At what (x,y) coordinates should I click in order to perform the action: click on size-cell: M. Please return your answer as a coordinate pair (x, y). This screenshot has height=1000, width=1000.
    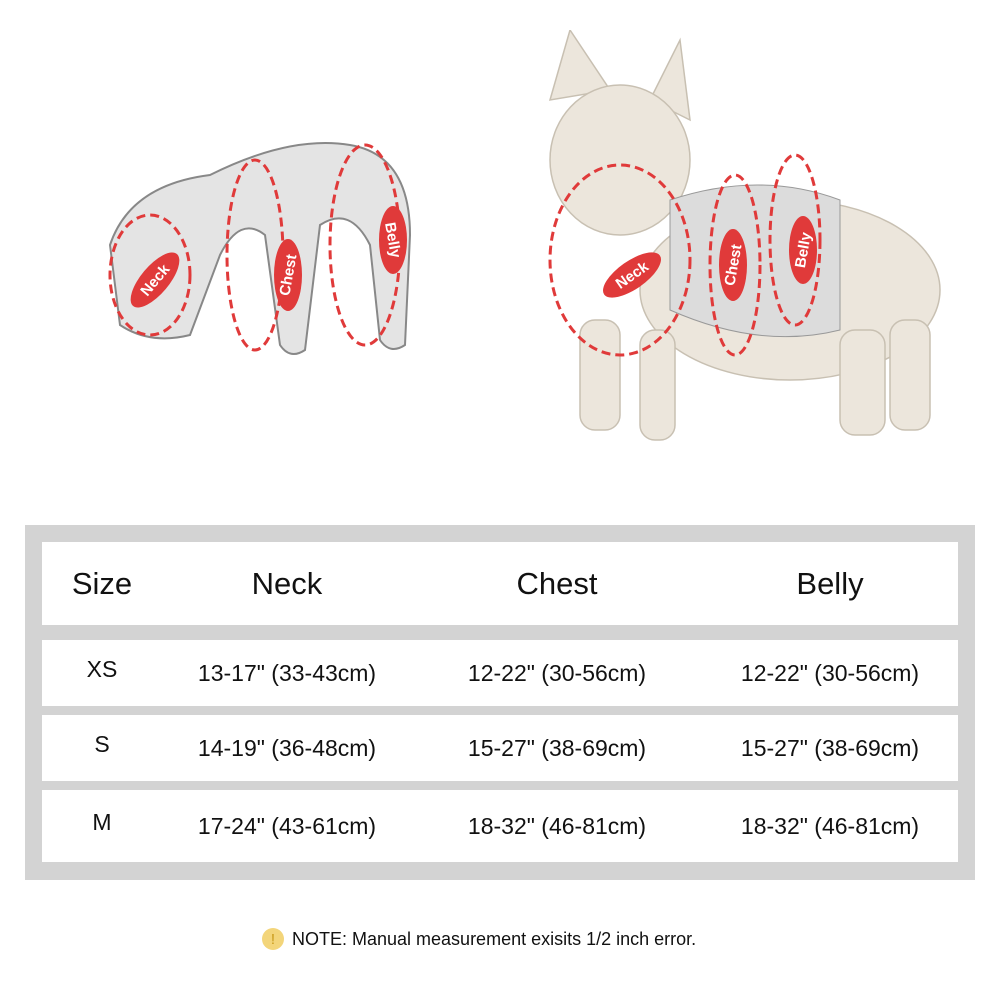
    Looking at the image, I should click on (102, 821).